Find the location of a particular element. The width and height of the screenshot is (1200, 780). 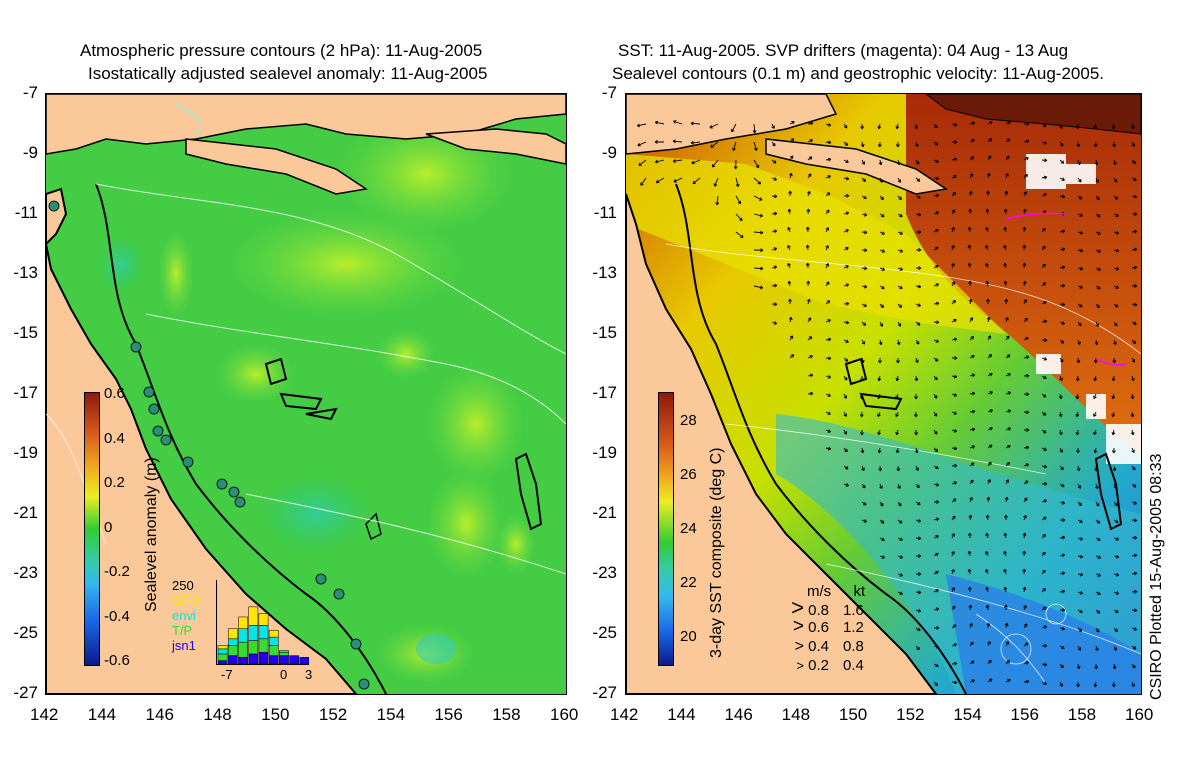

y-tick-label: -21 is located at coordinates (25, 512).